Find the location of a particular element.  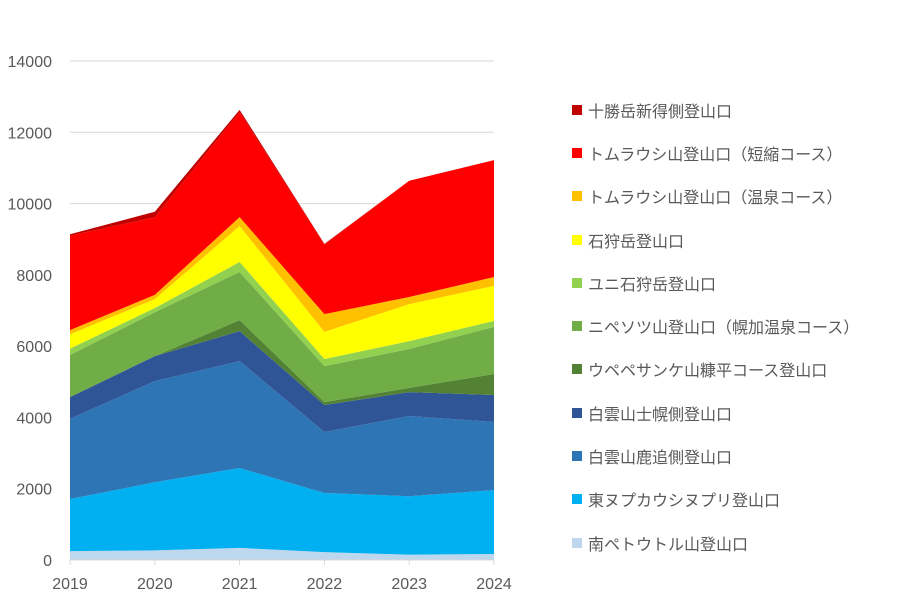

y-tick-label: 8000 is located at coordinates (34, 276).